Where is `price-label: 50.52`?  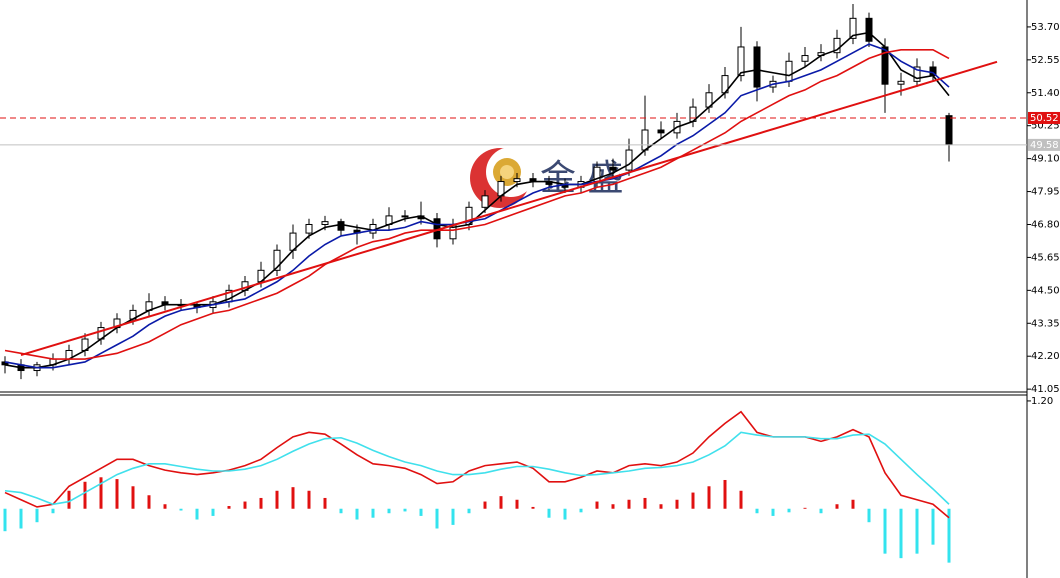
price-label: 50.52 is located at coordinates (1044, 118).